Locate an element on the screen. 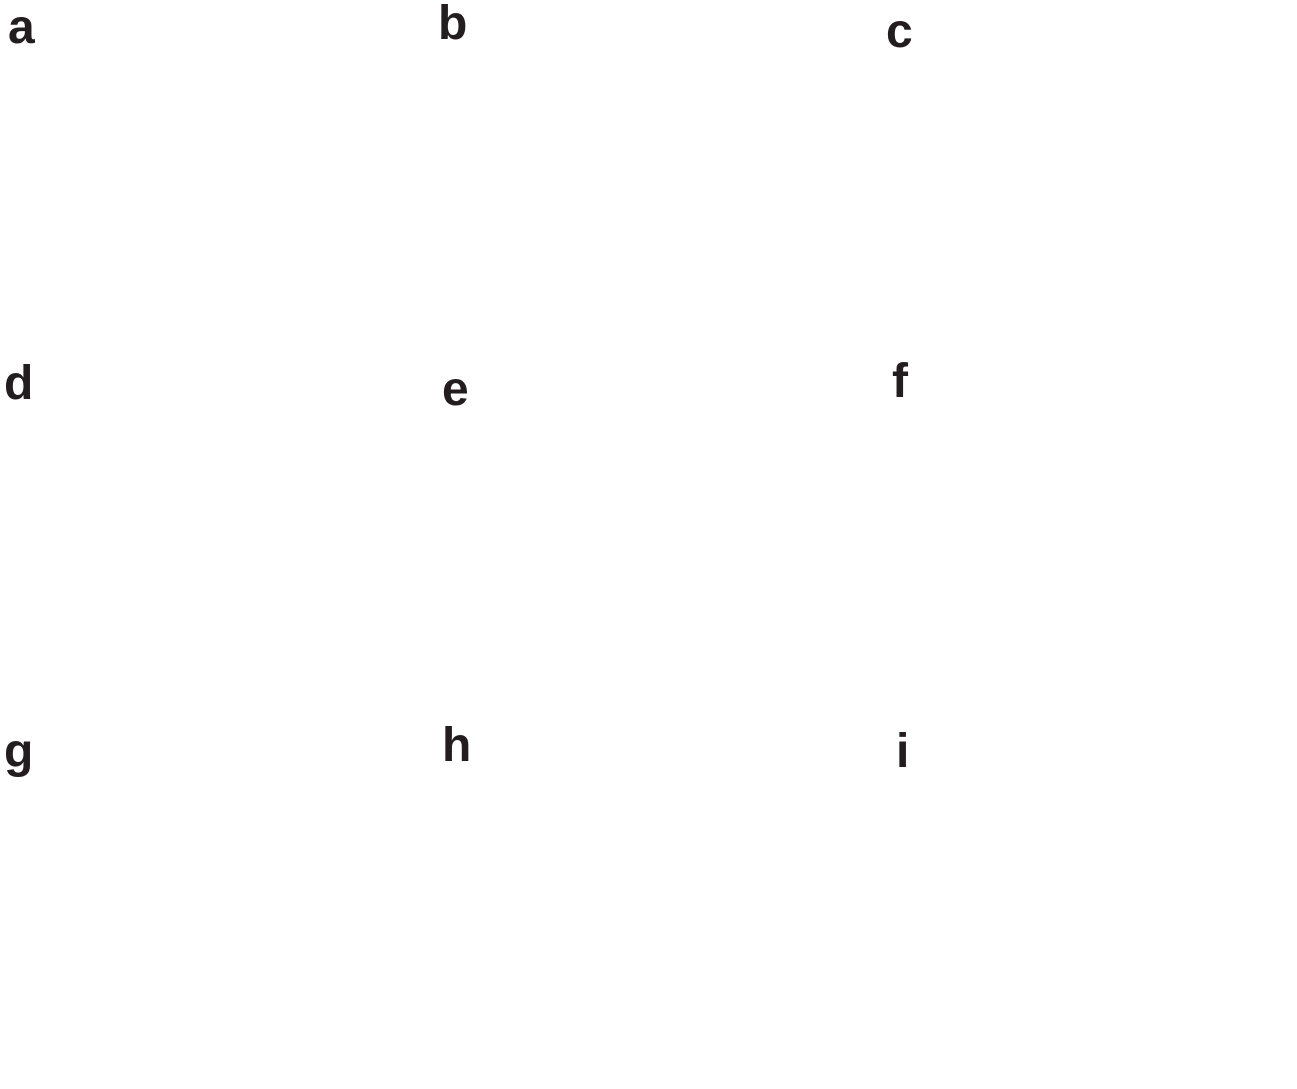 This screenshot has width=1297, height=1089. panel-letter-d: d is located at coordinates (19, 383).